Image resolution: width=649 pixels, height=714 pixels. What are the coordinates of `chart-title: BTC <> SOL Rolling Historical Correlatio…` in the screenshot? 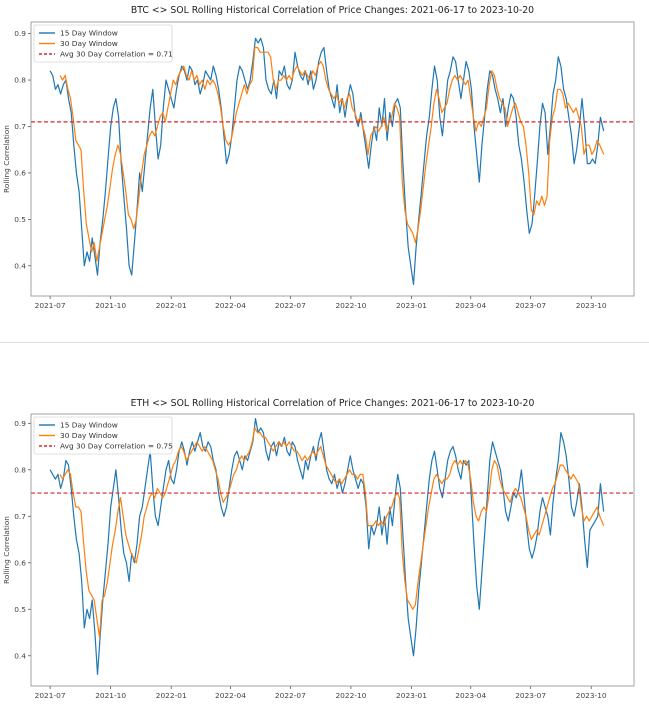 It's located at (332, 10).